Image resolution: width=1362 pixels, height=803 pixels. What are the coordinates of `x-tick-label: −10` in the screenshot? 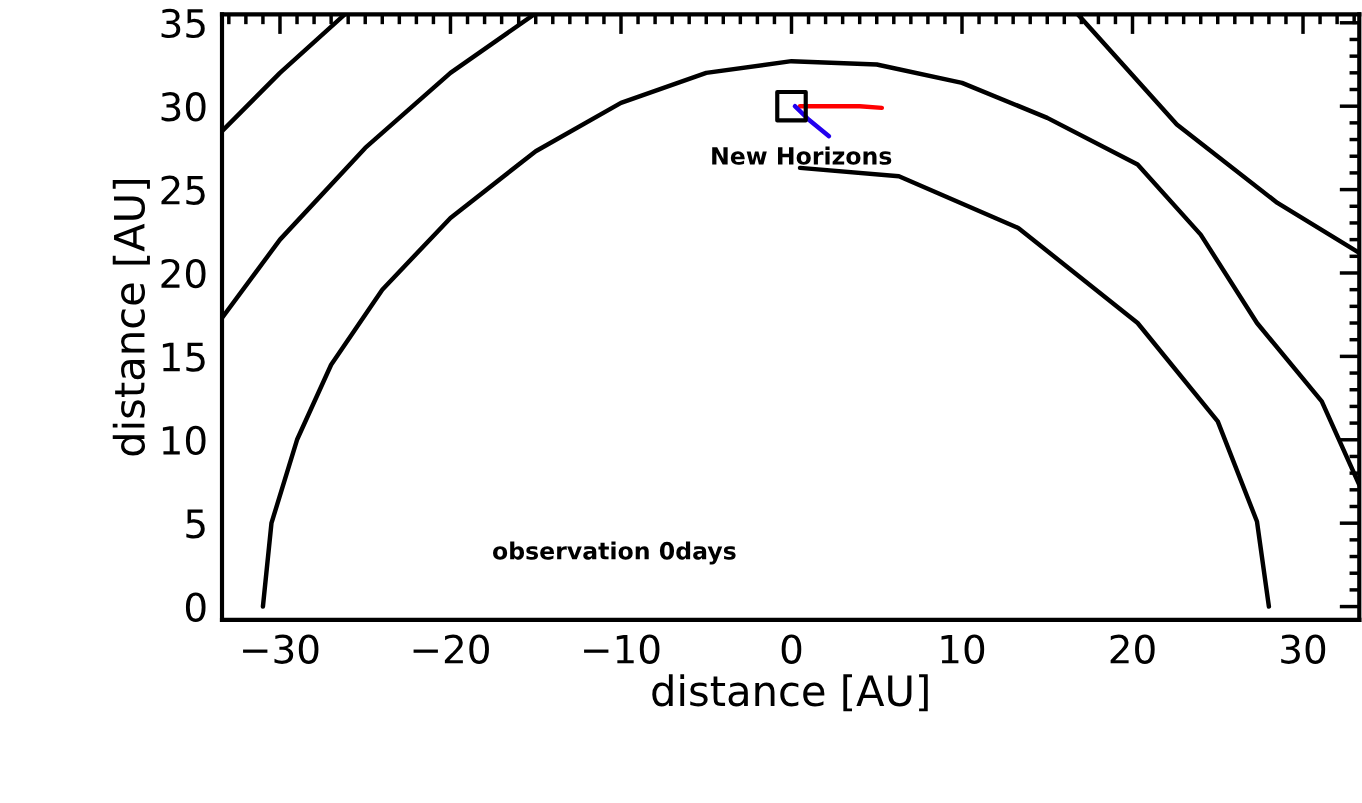 It's located at (622, 649).